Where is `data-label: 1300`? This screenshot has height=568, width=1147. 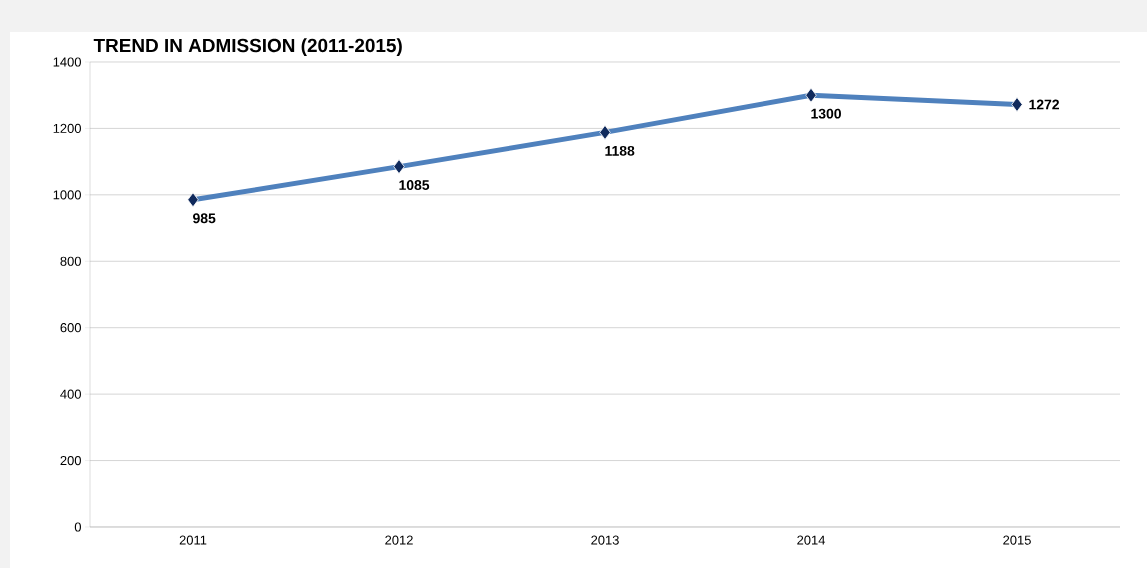
data-label: 1300 is located at coordinates (826, 113).